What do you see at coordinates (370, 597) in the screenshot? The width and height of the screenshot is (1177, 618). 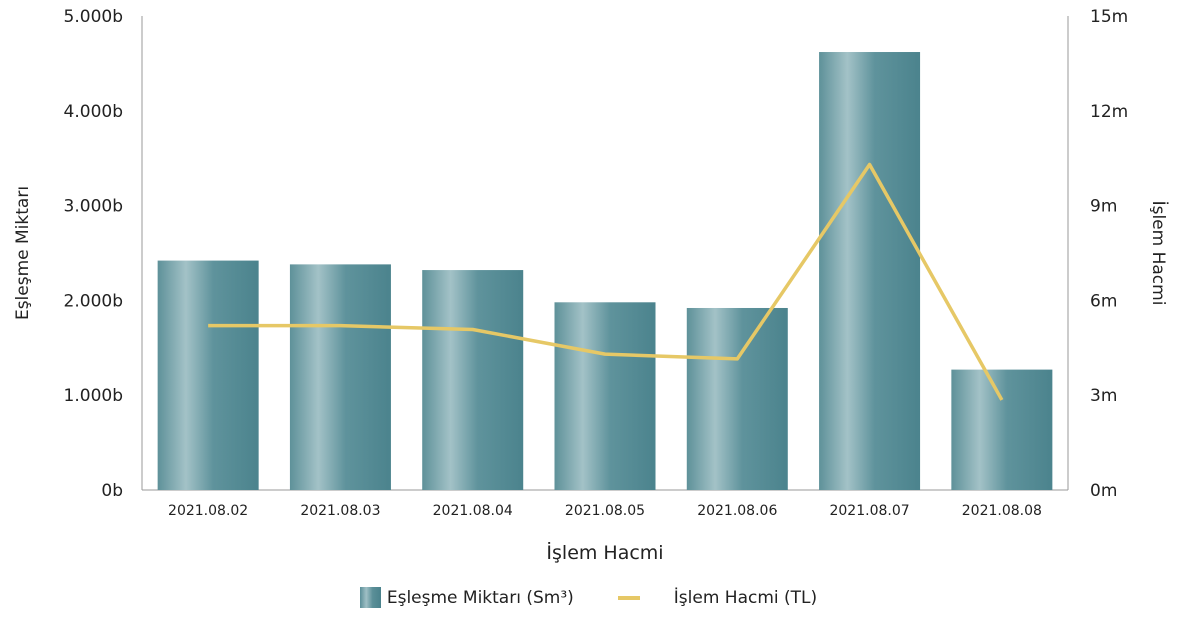 I see `legend-bar-swatch` at bounding box center [370, 597].